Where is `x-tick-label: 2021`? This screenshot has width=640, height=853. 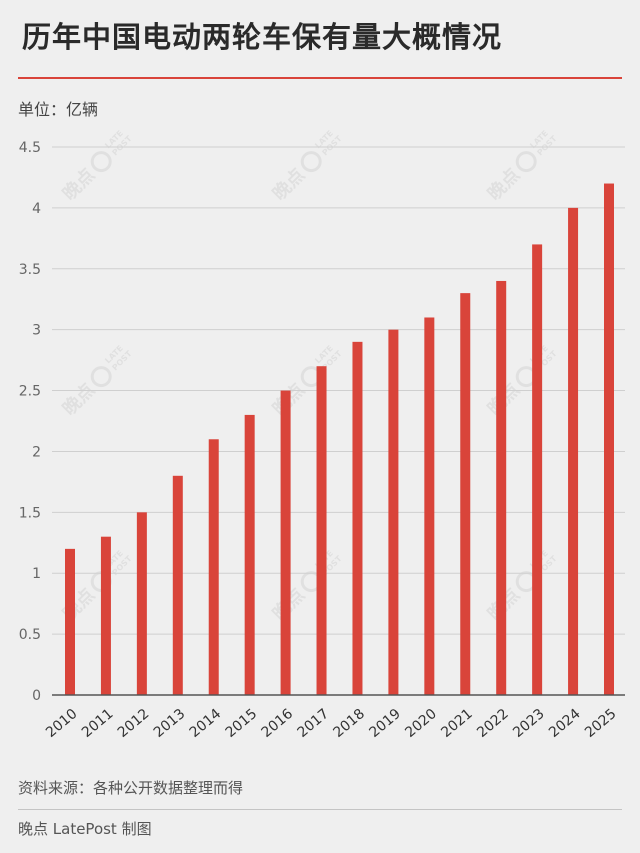 x-tick-label: 2021 is located at coordinates (457, 723).